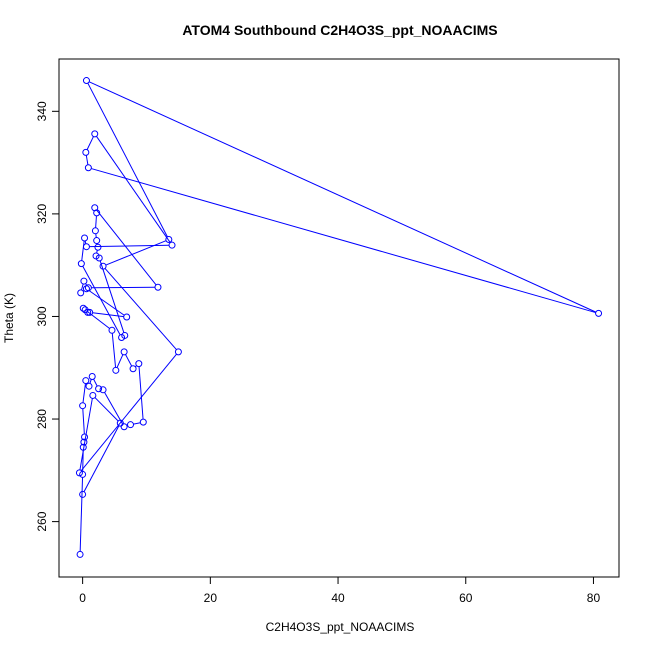  What do you see at coordinates (9, 318) in the screenshot?
I see `y-axis-label: Theta (K)` at bounding box center [9, 318].